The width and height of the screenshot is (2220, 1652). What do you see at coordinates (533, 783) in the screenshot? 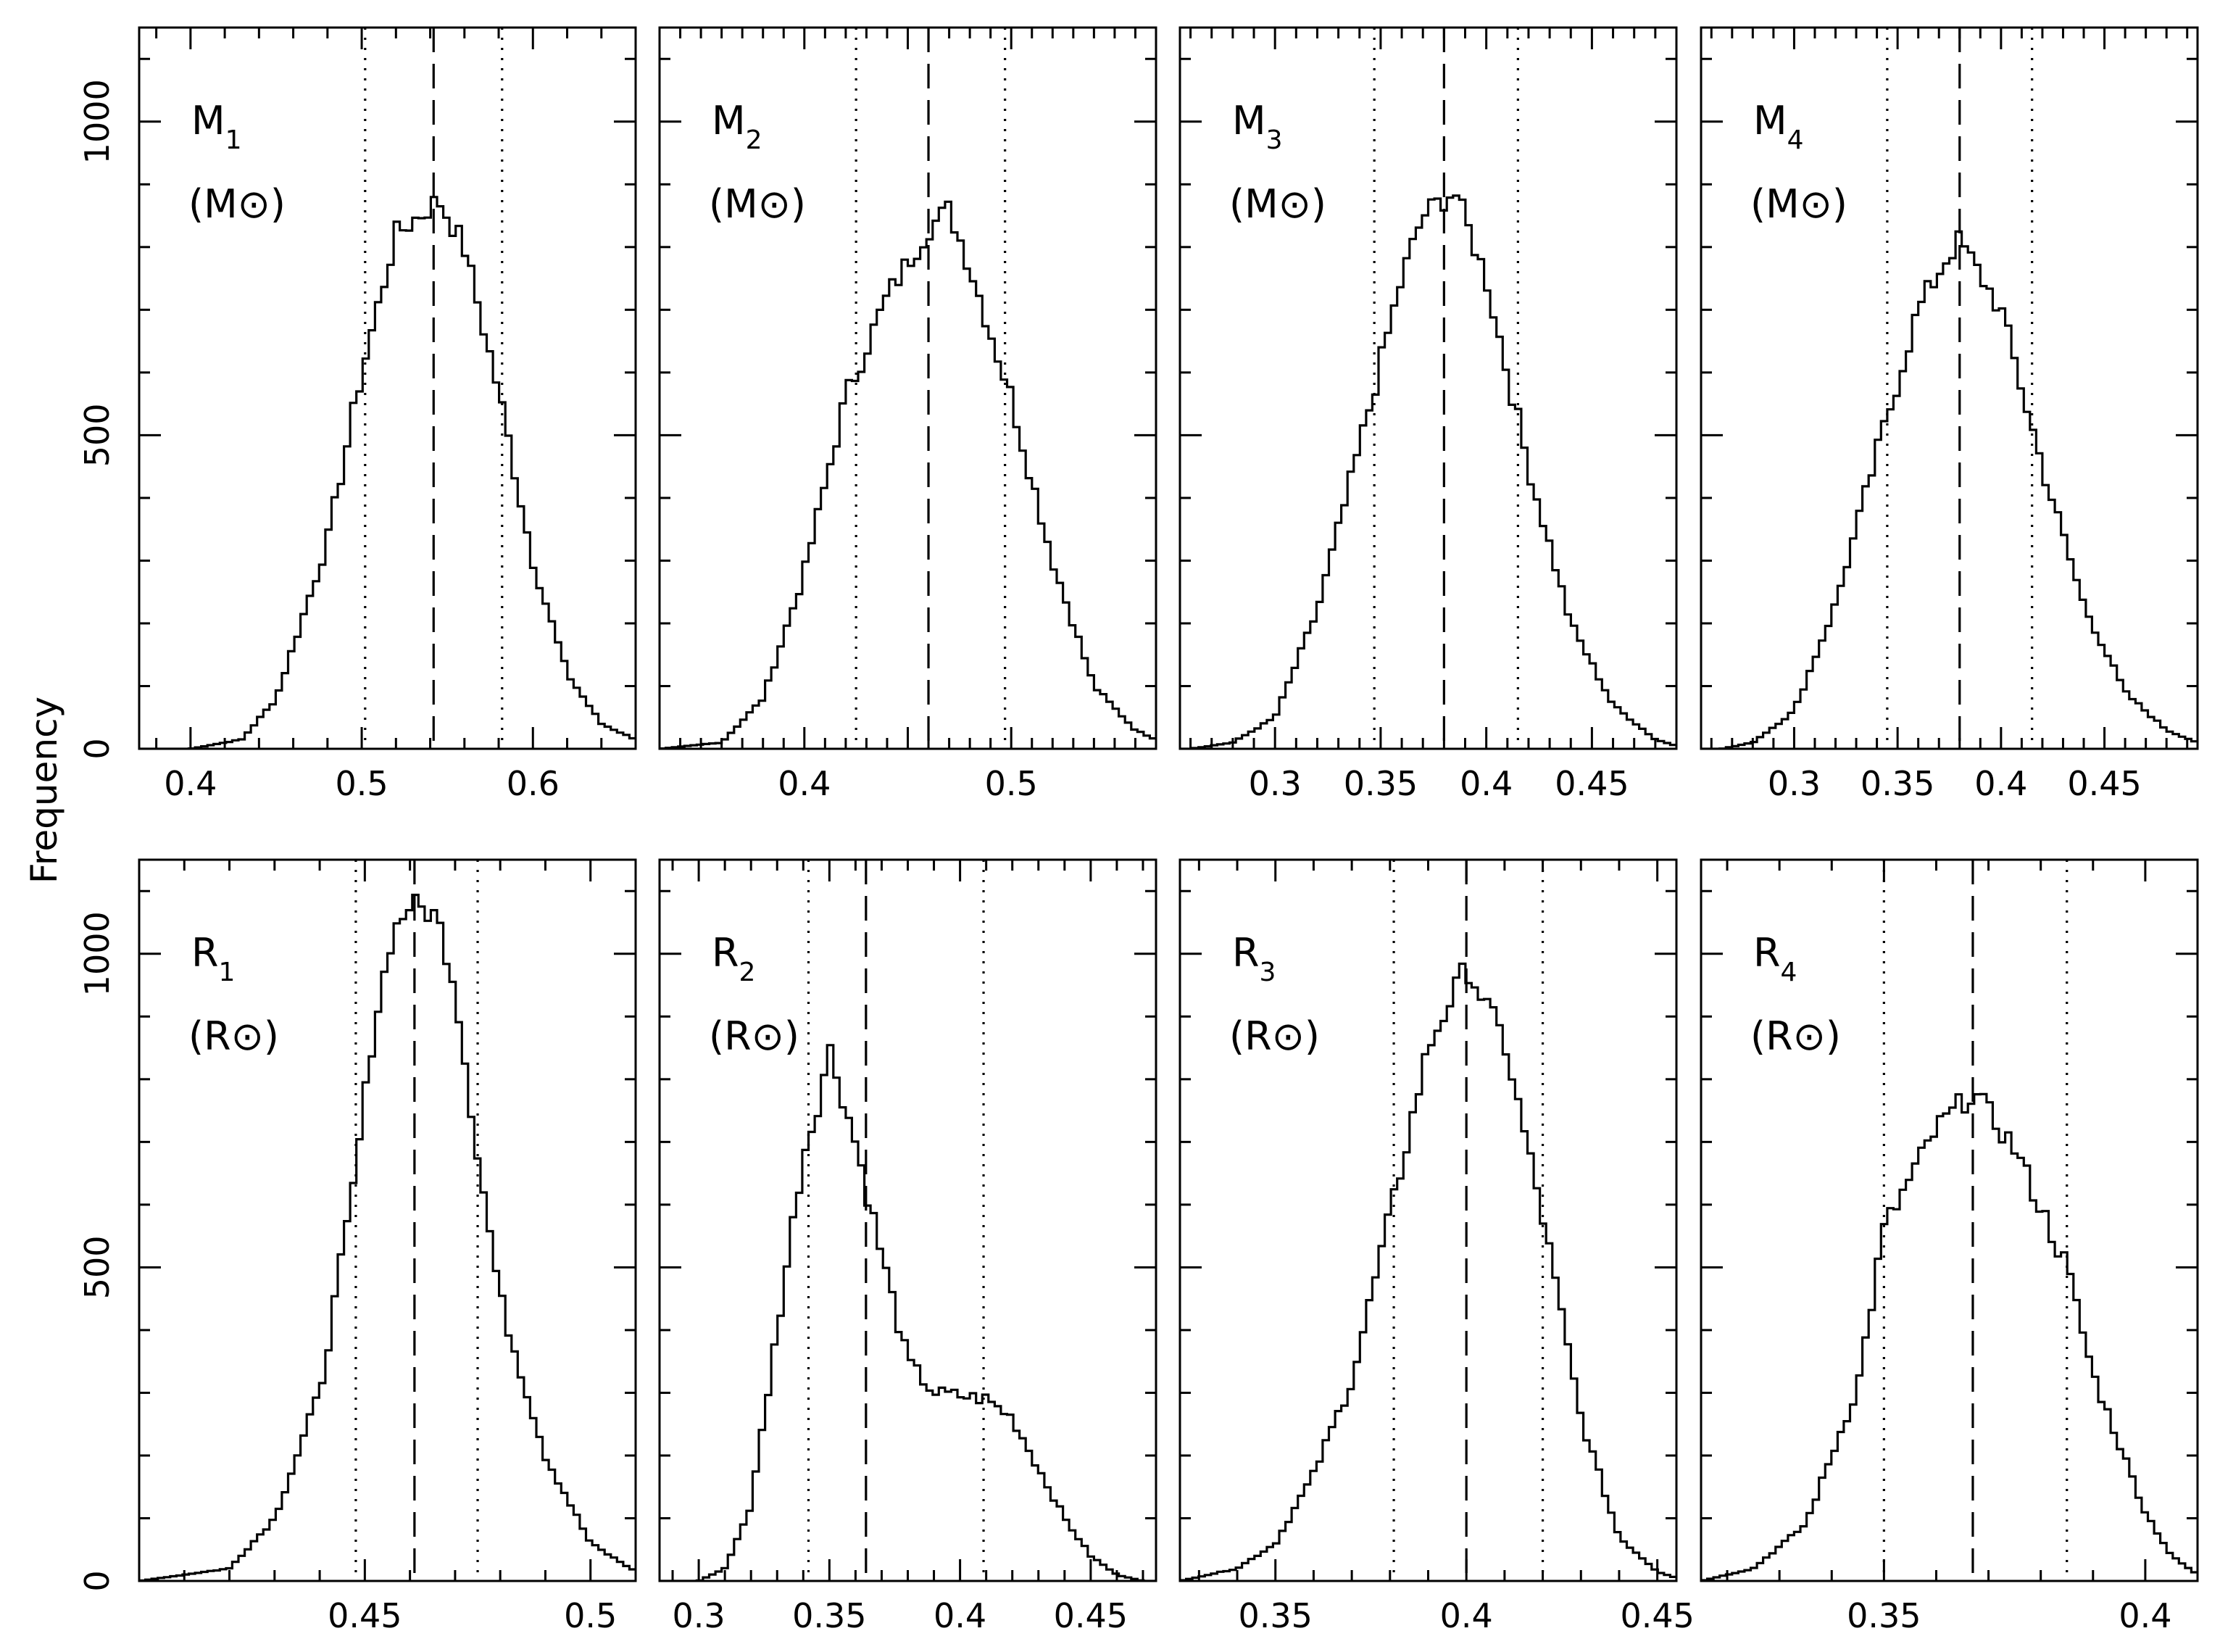
I see `x-tick-label-M1: 0.6` at bounding box center [533, 783].